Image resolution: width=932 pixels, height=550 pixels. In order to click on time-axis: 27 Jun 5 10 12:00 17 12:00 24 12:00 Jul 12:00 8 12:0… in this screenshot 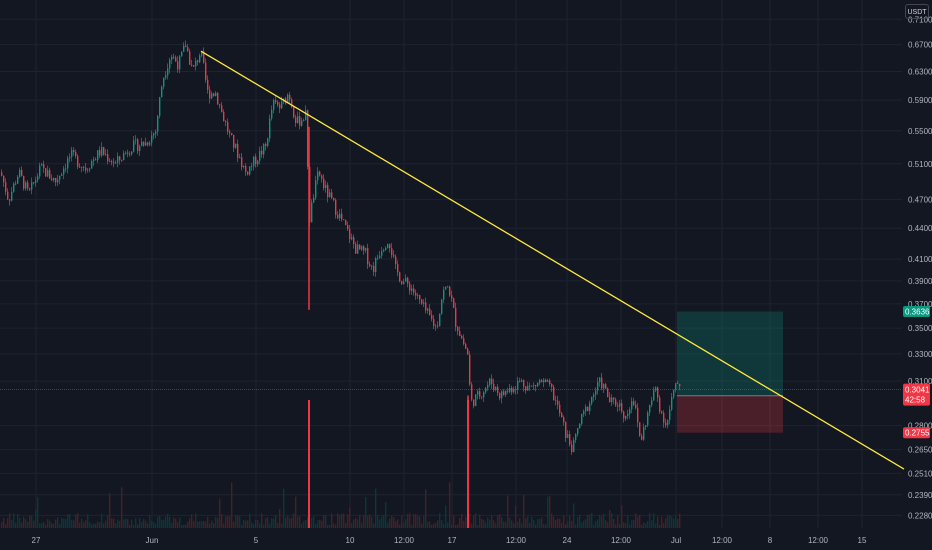, I will do `click(449, 540)`.